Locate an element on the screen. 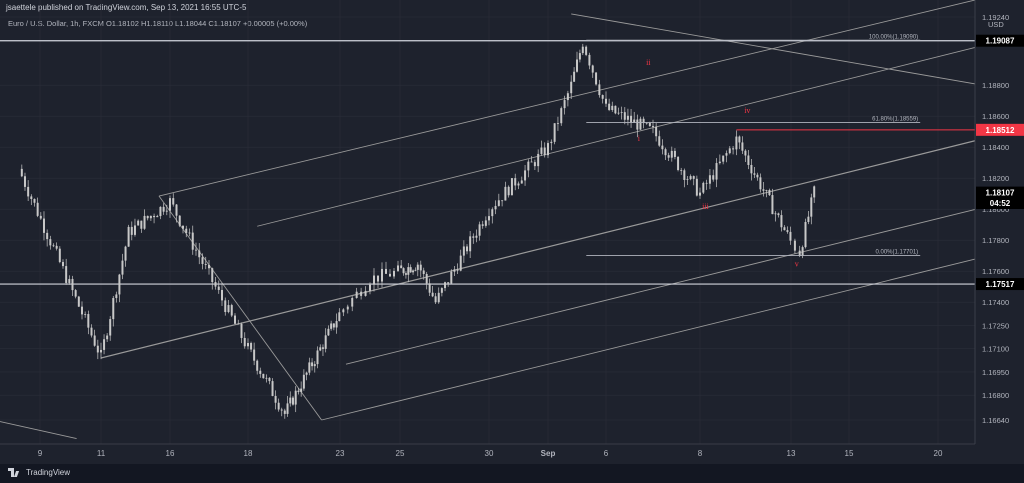 The image size is (1024, 483). x-tick-label: 8 is located at coordinates (700, 453).